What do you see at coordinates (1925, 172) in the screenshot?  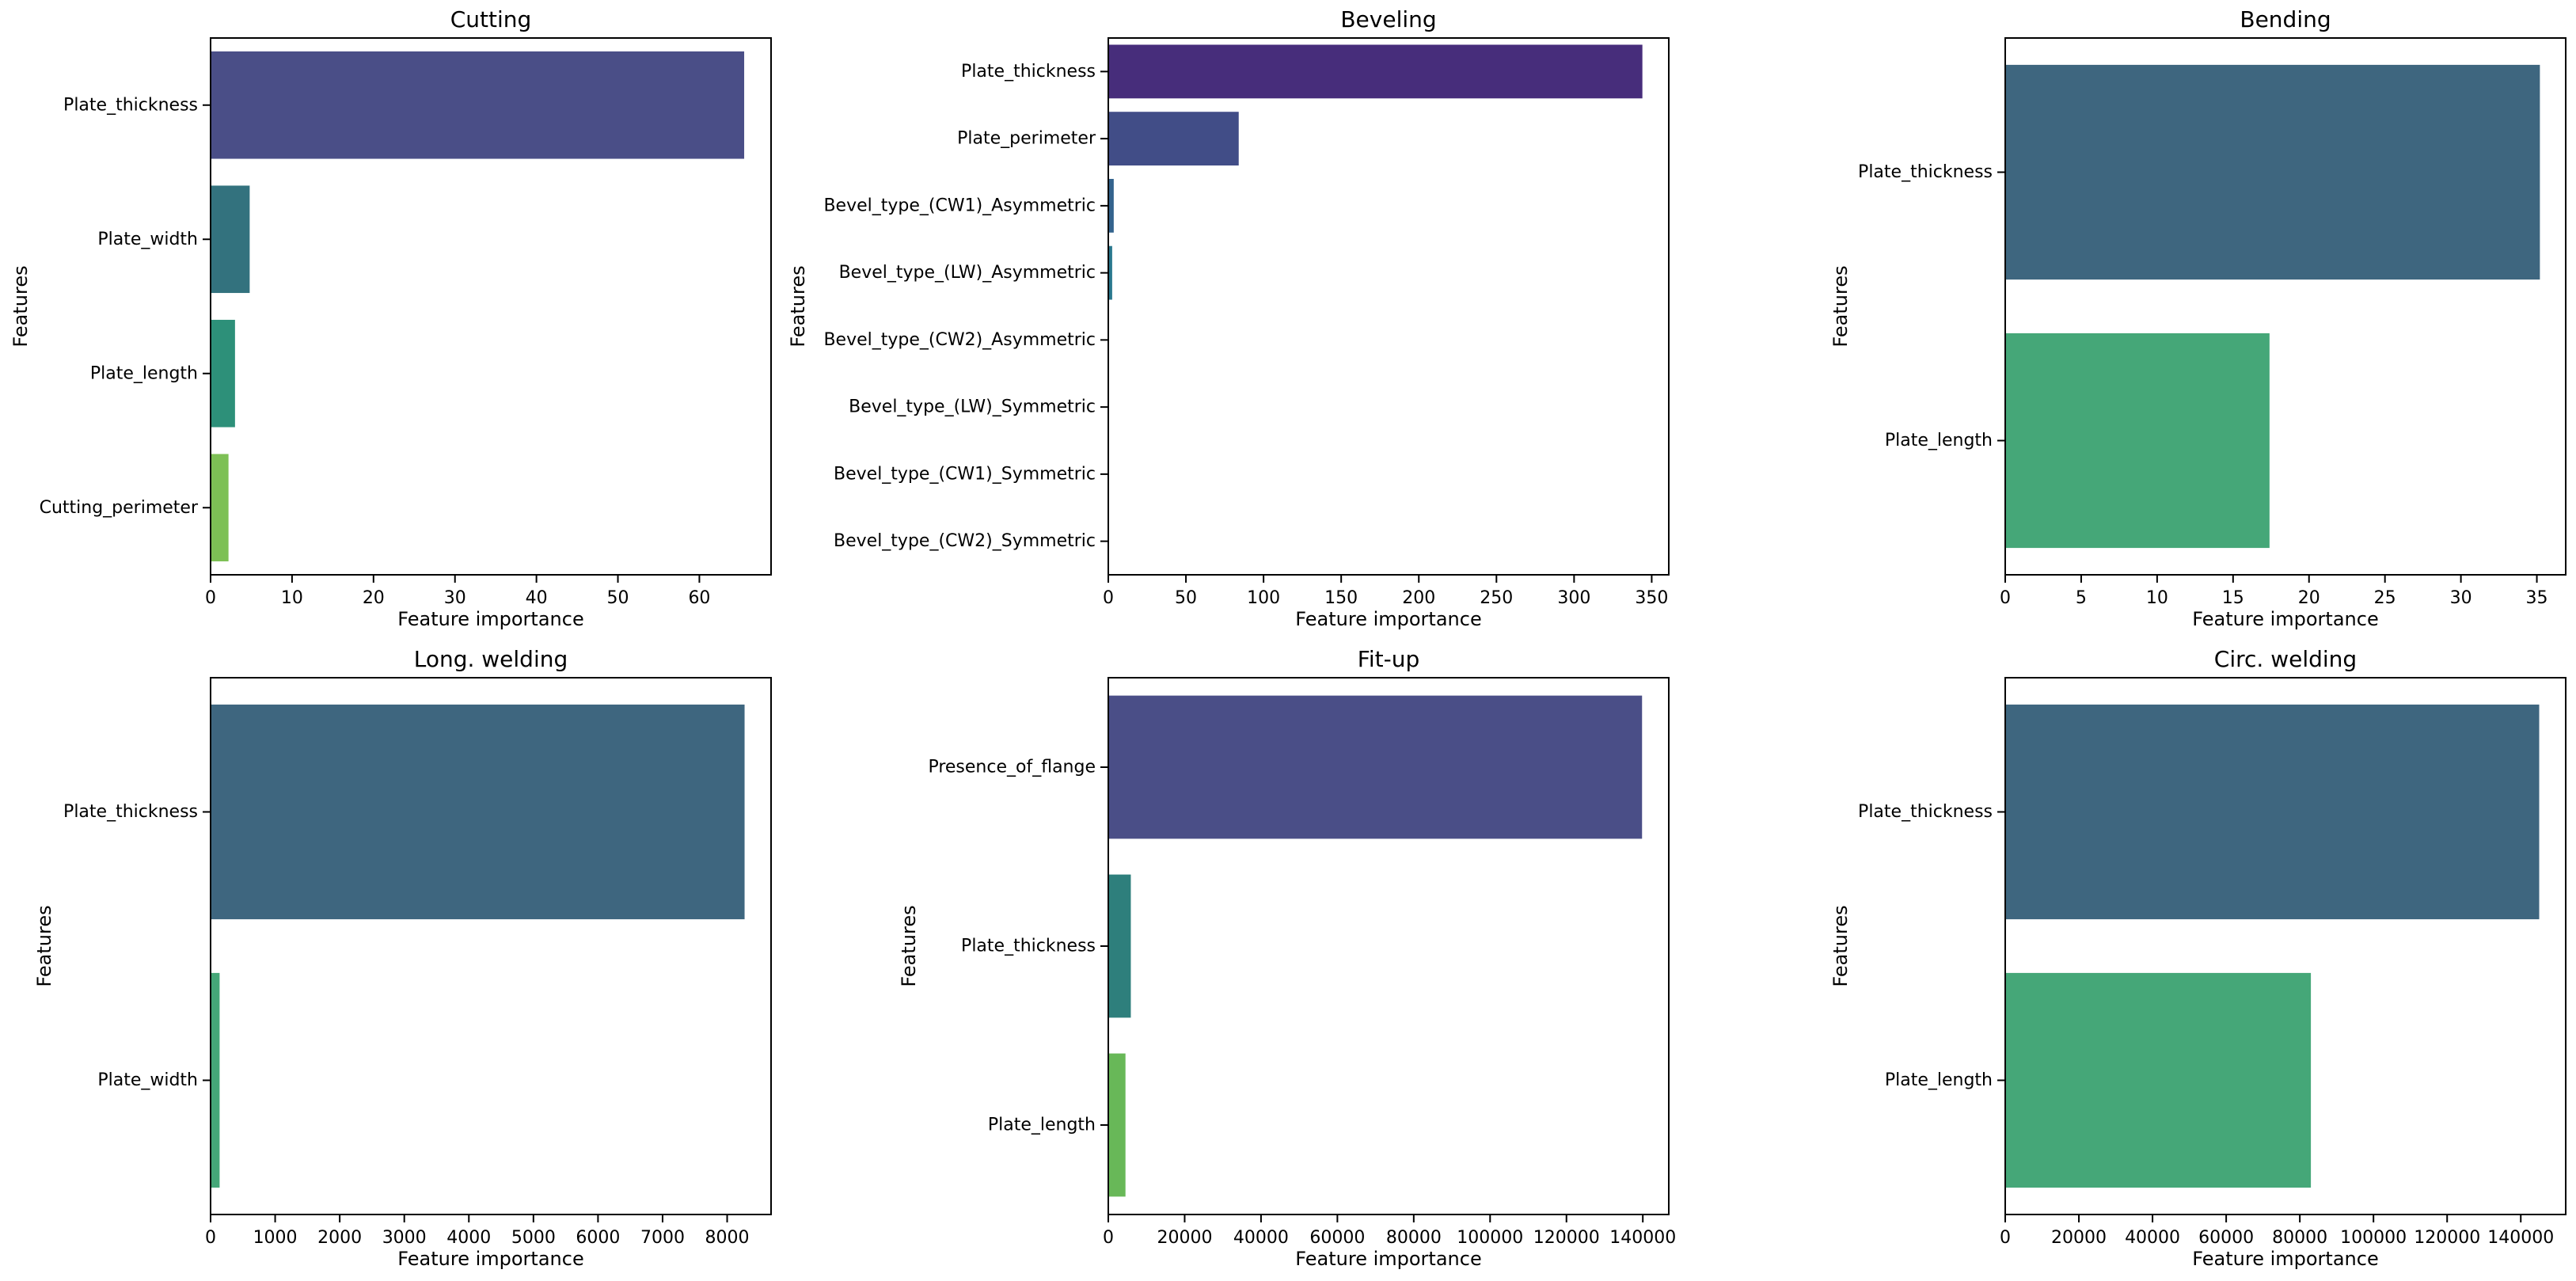 I see `category-label-2-0: Plate_thickness` at bounding box center [1925, 172].